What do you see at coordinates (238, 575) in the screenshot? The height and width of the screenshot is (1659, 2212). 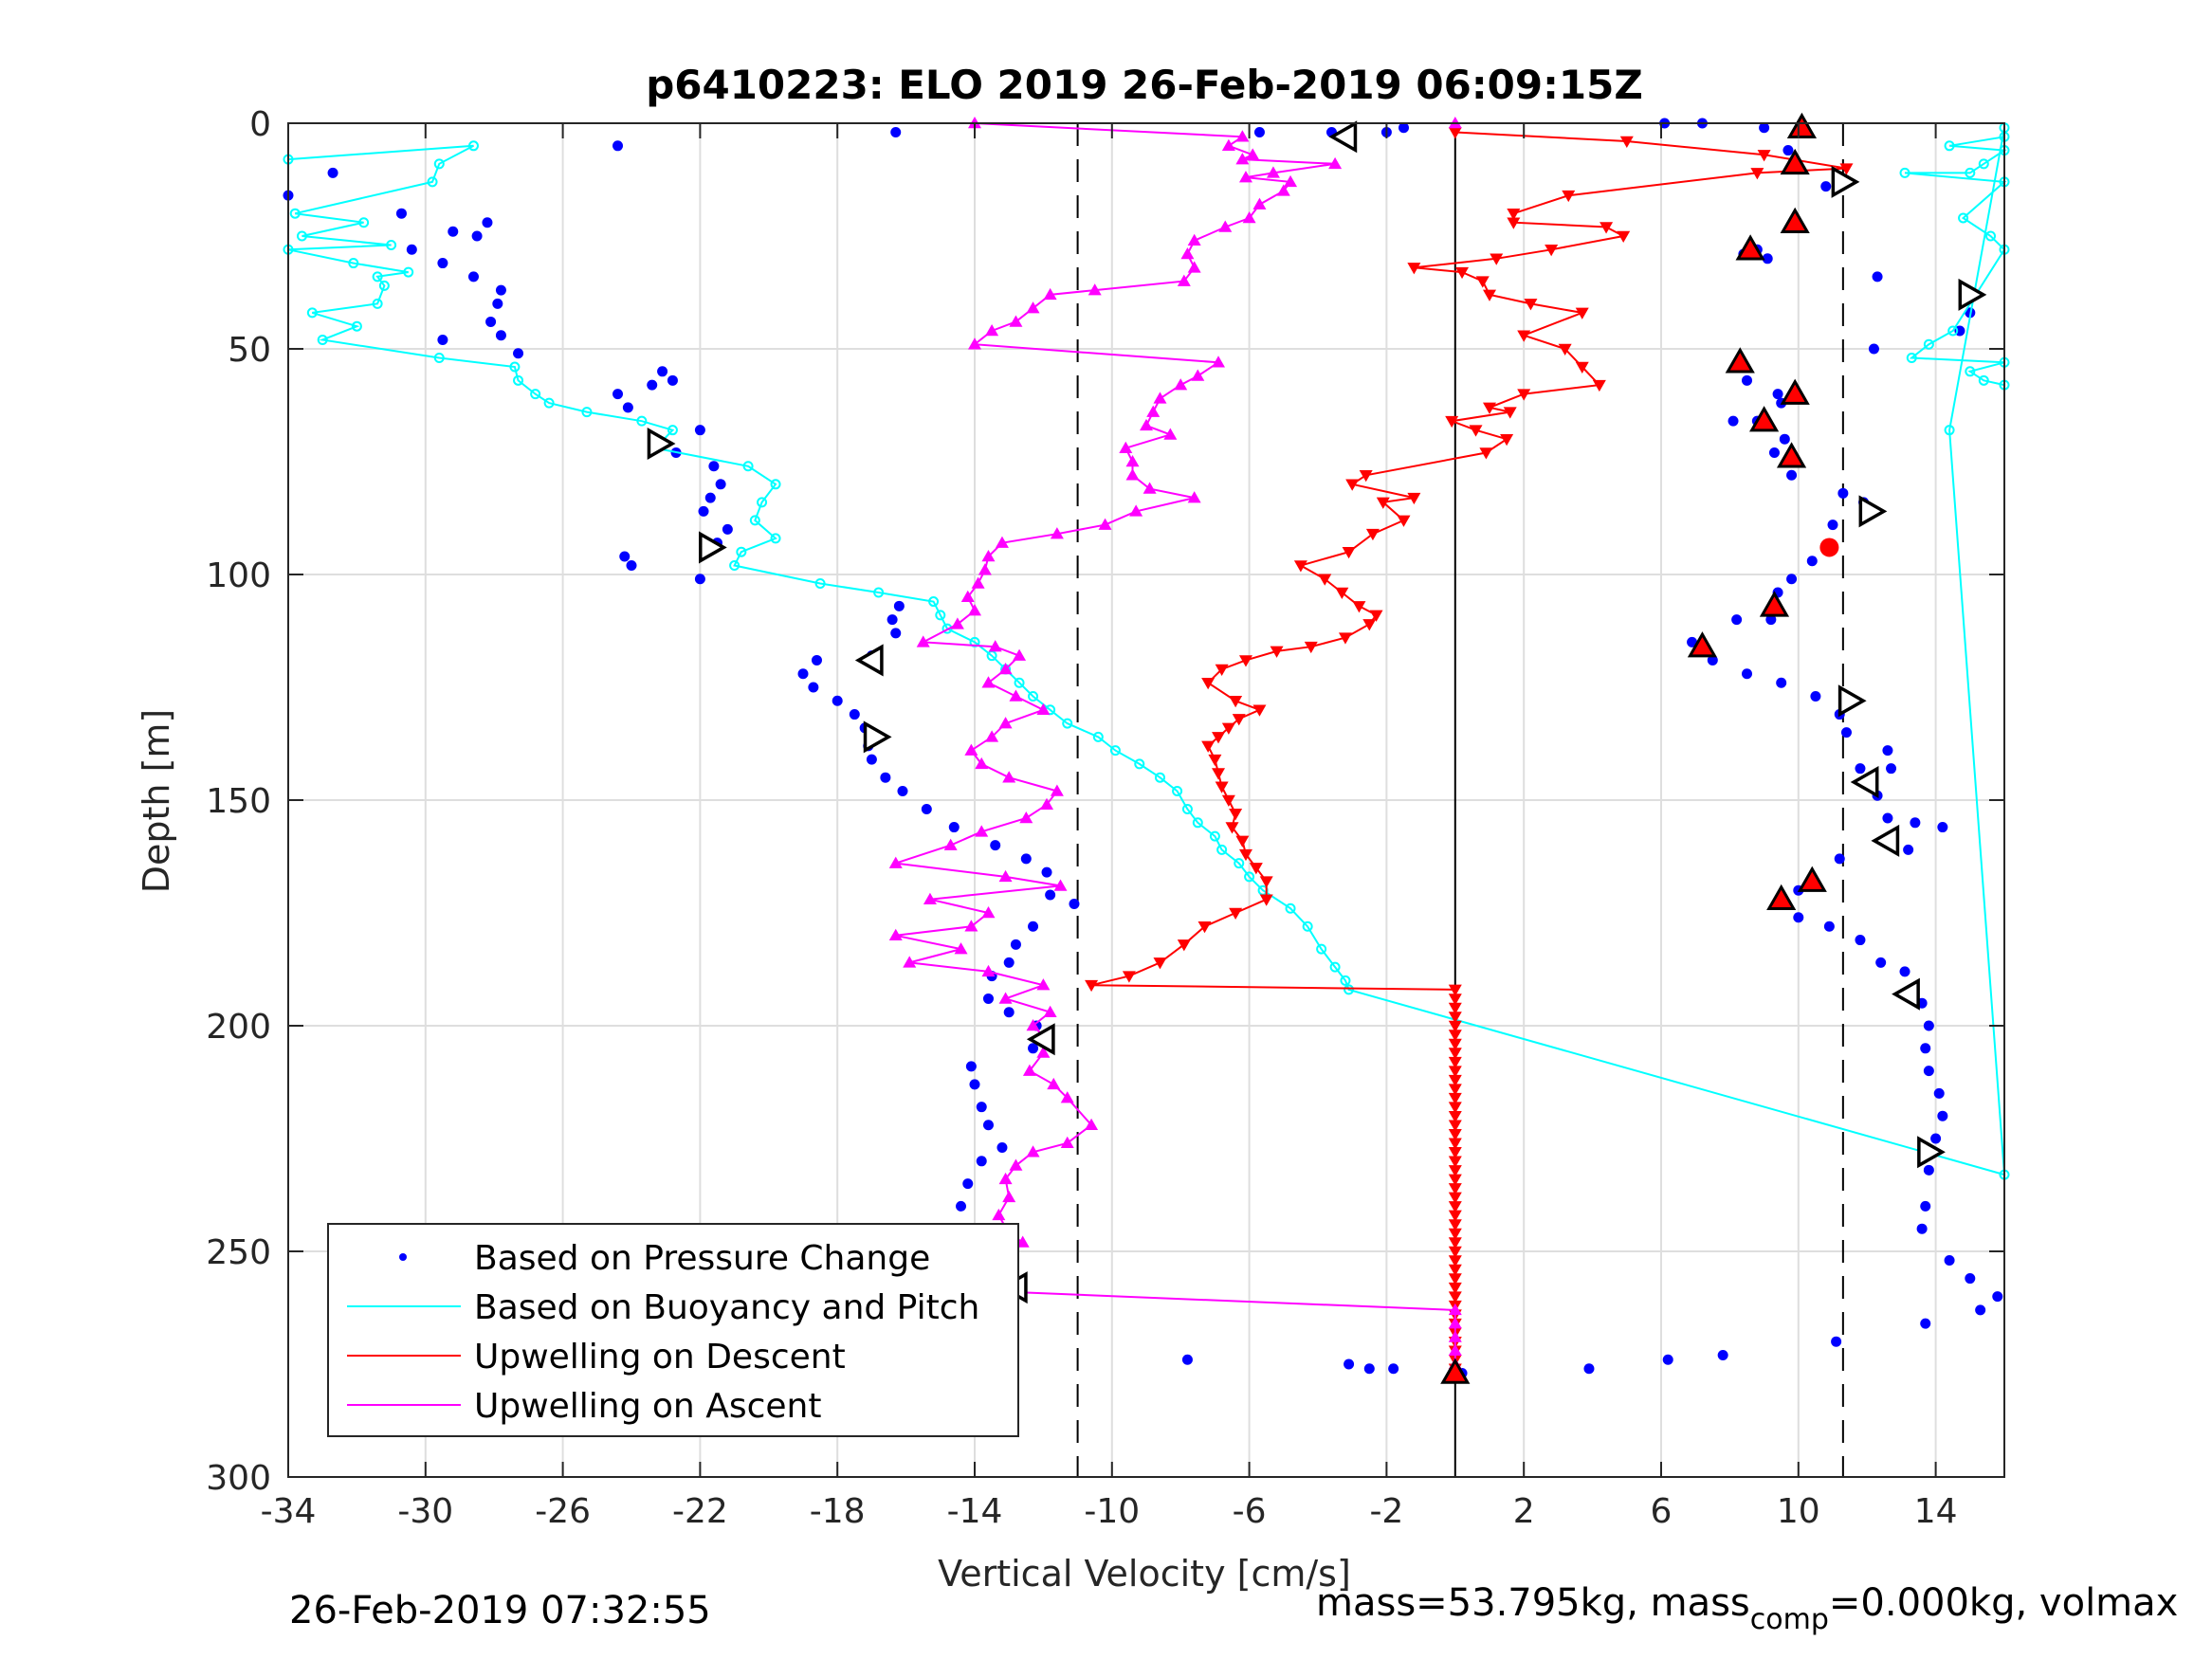 I see `y-tick-label: 100` at bounding box center [238, 575].